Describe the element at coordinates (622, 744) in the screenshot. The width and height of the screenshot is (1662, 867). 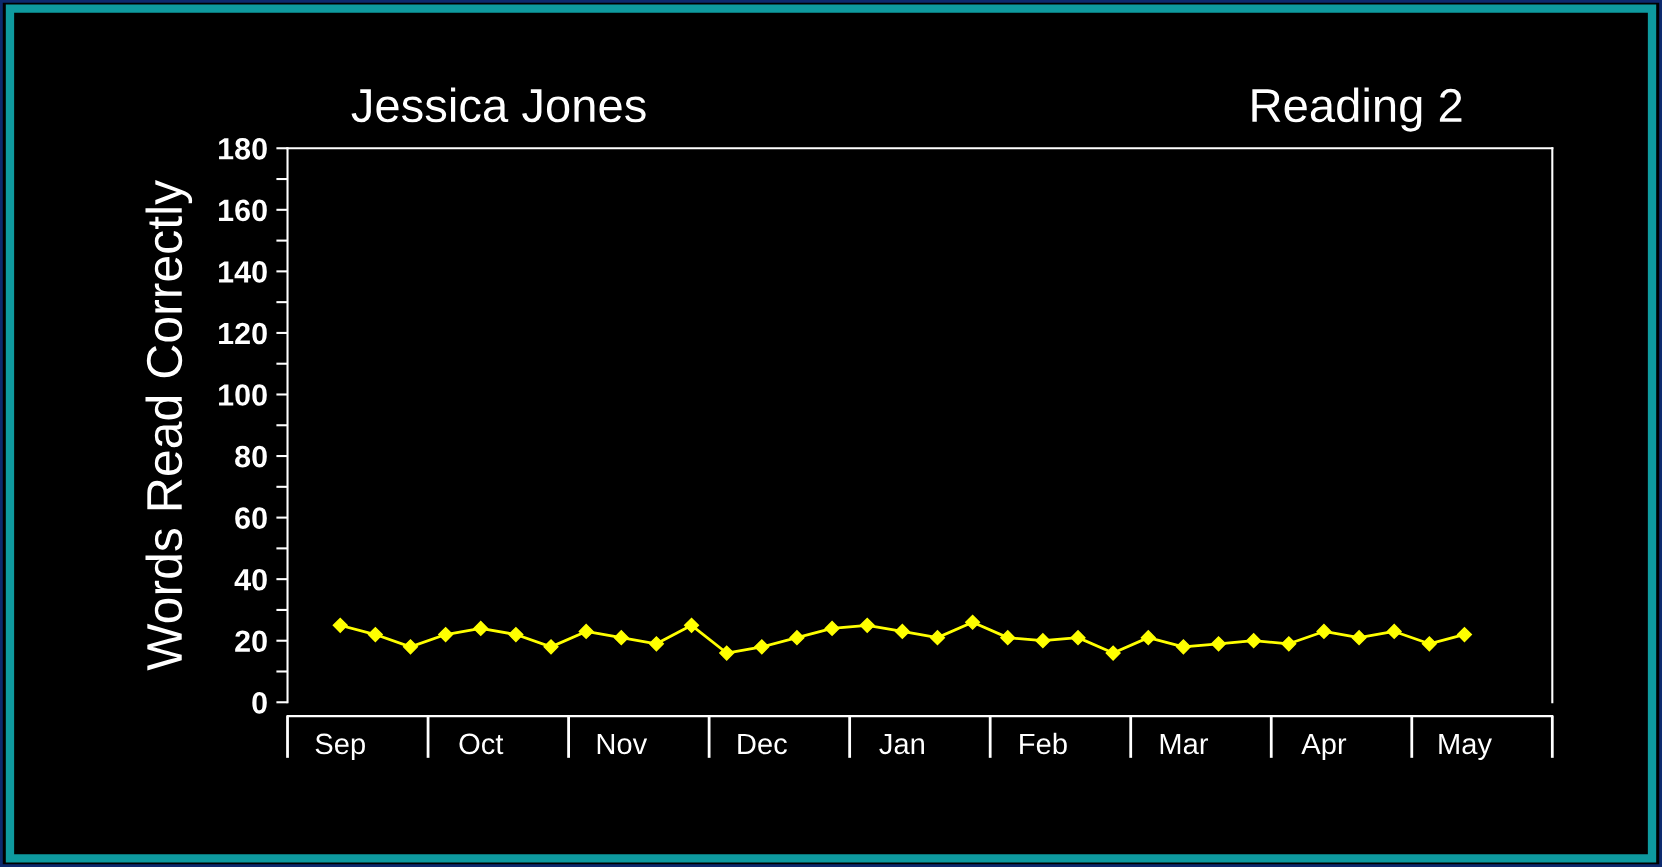
I see `x-tick-label: Nov` at that location.